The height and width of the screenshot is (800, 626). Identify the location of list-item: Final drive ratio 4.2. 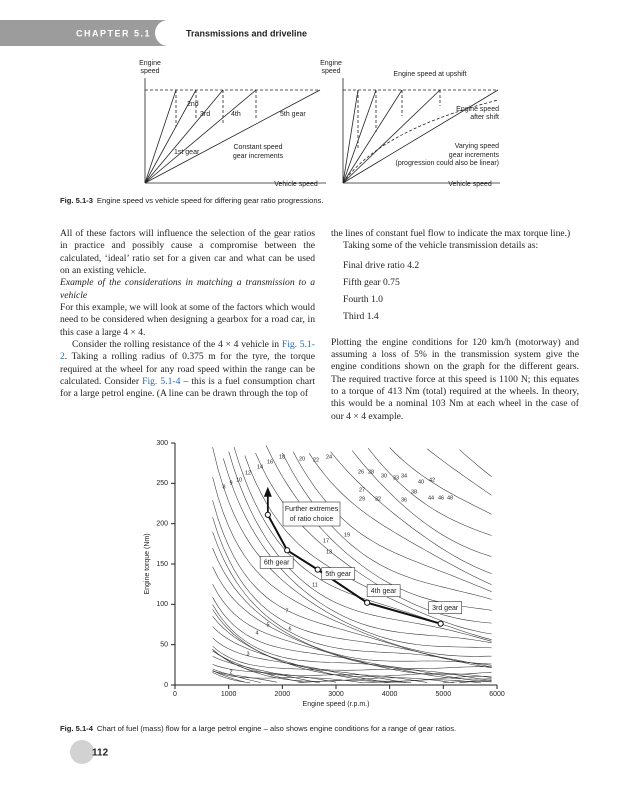
(381, 265).